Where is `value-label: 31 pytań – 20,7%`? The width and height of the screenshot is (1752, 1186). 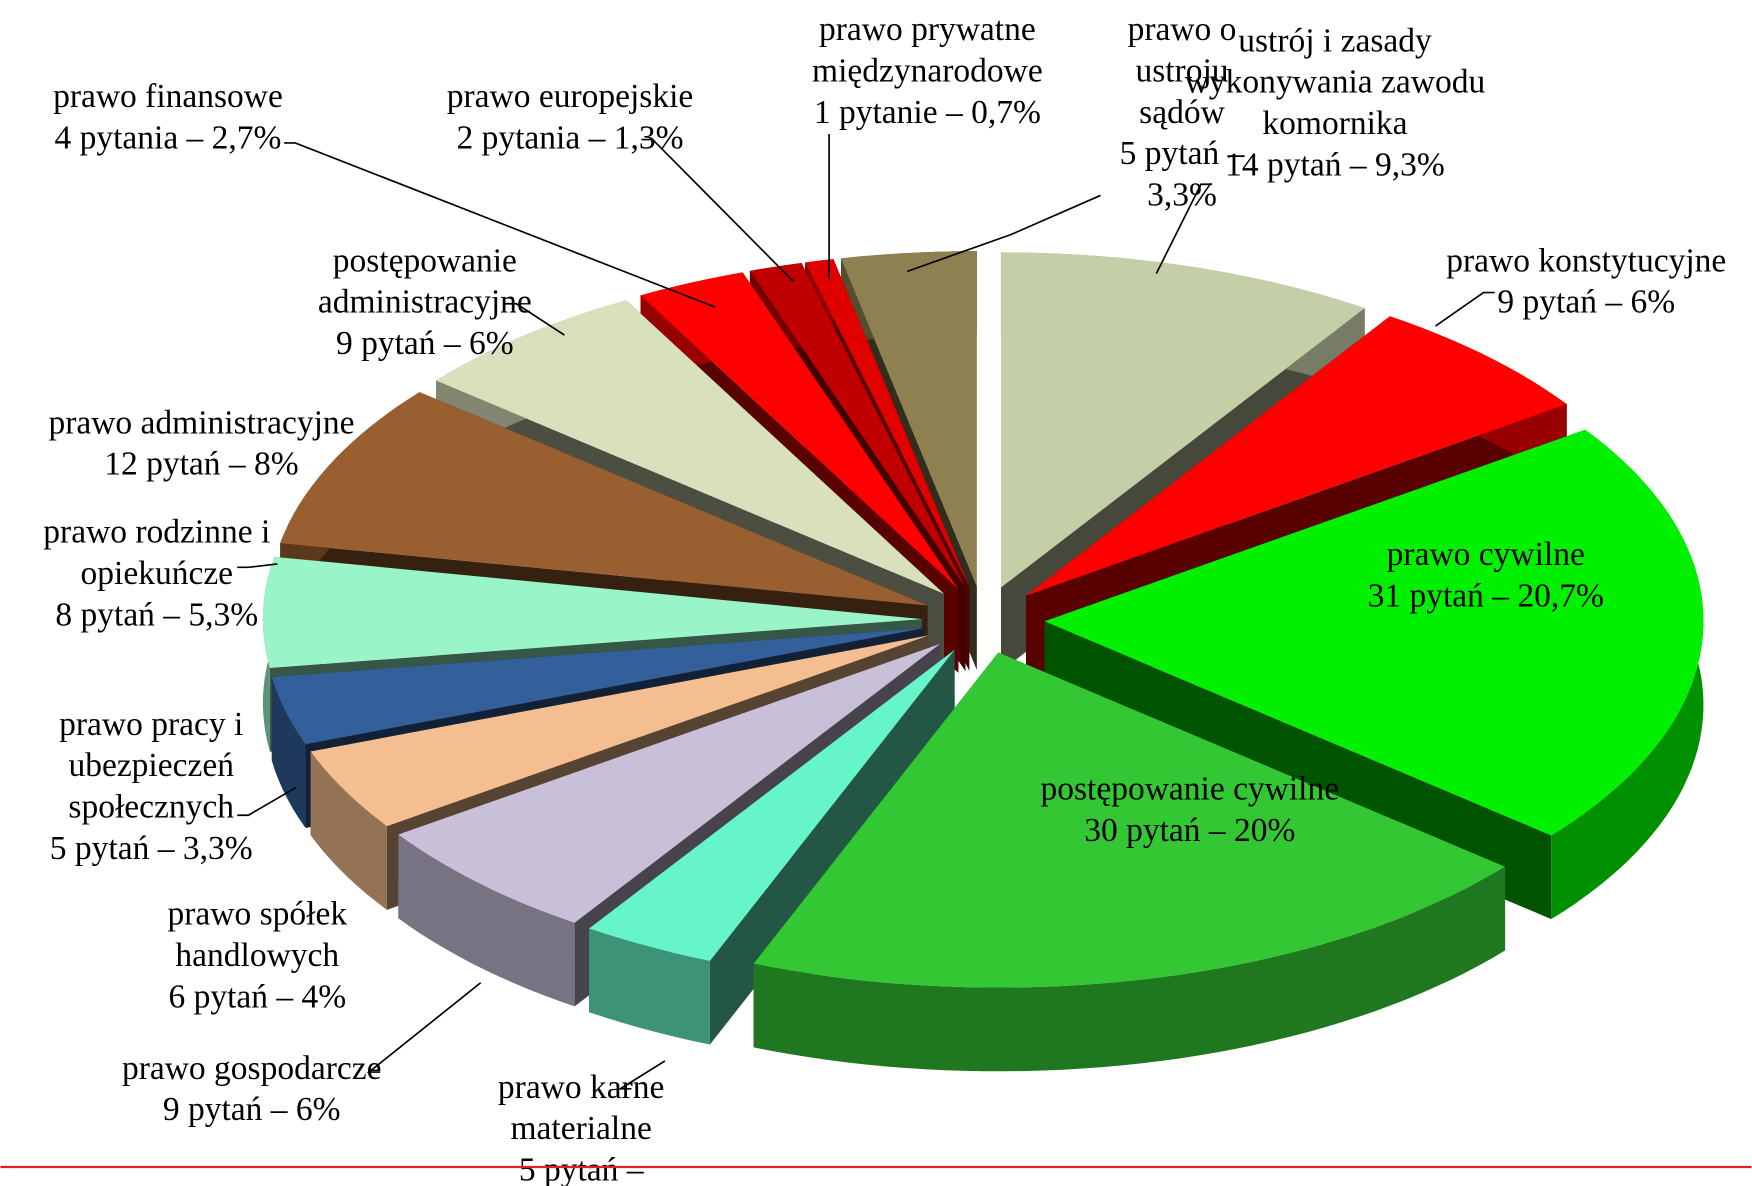 value-label: 31 pytań – 20,7% is located at coordinates (1486, 595).